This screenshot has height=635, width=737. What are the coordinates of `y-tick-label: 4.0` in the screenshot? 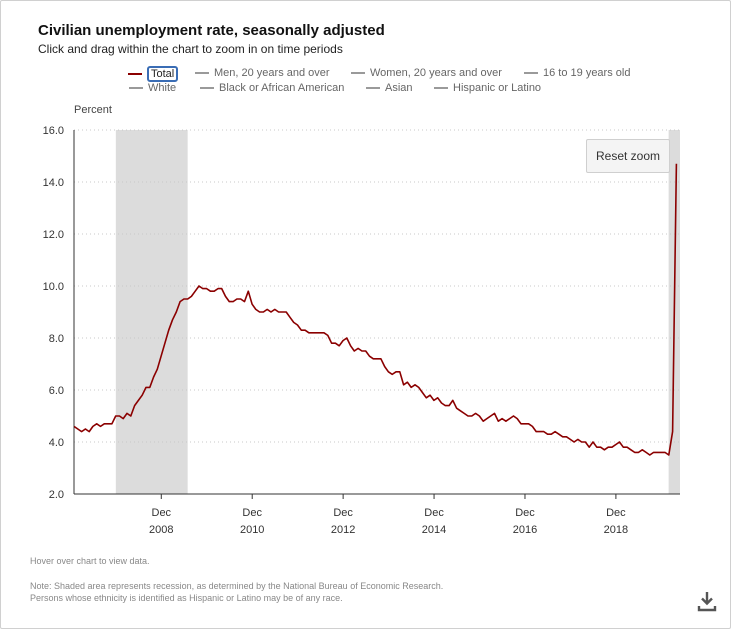 It's located at (56, 443).